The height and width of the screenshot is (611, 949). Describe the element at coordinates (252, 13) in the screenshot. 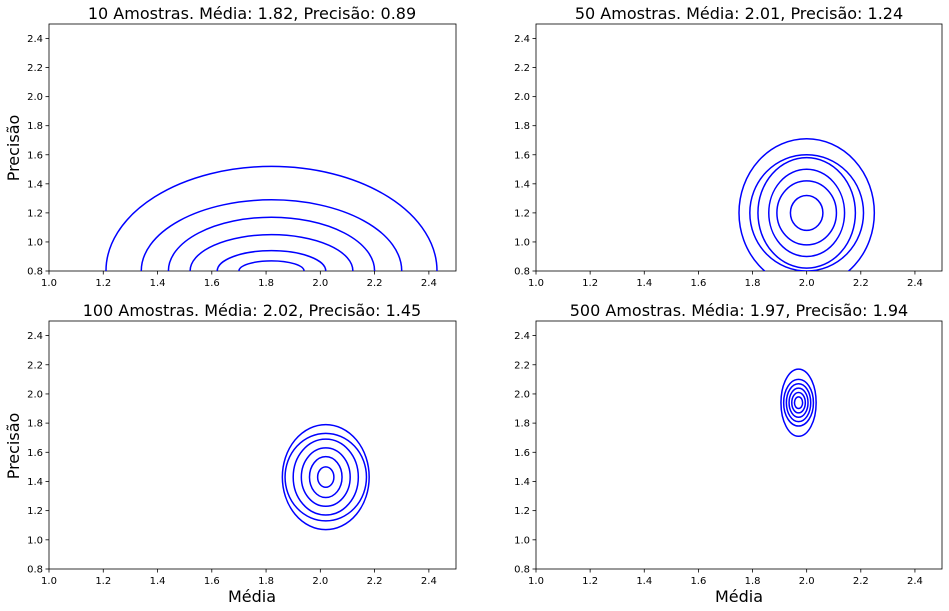

I see `subplot-1-title: 10 Amostras. Média: 1.82, Precisão: 0.89` at that location.